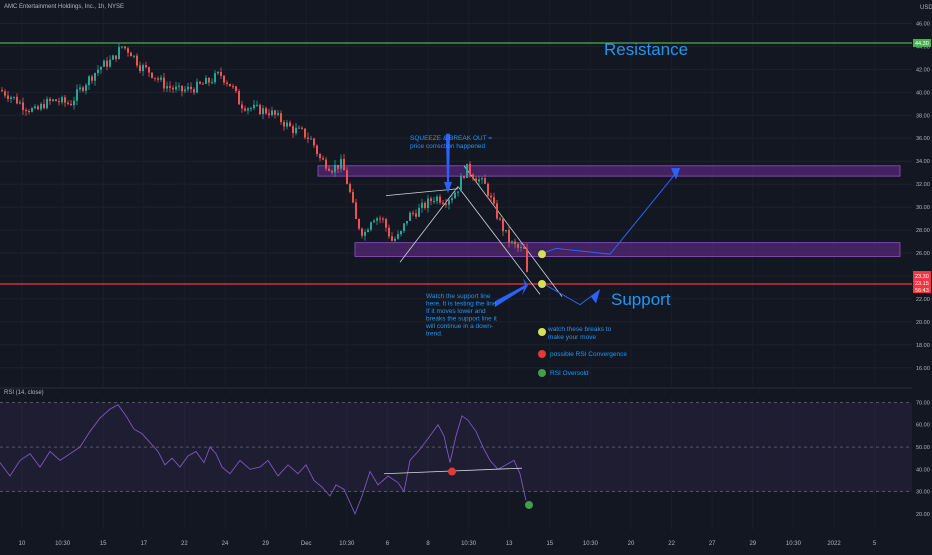  Describe the element at coordinates (24, 393) in the screenshot. I see `rsi-title: RSI (14, close)` at that location.